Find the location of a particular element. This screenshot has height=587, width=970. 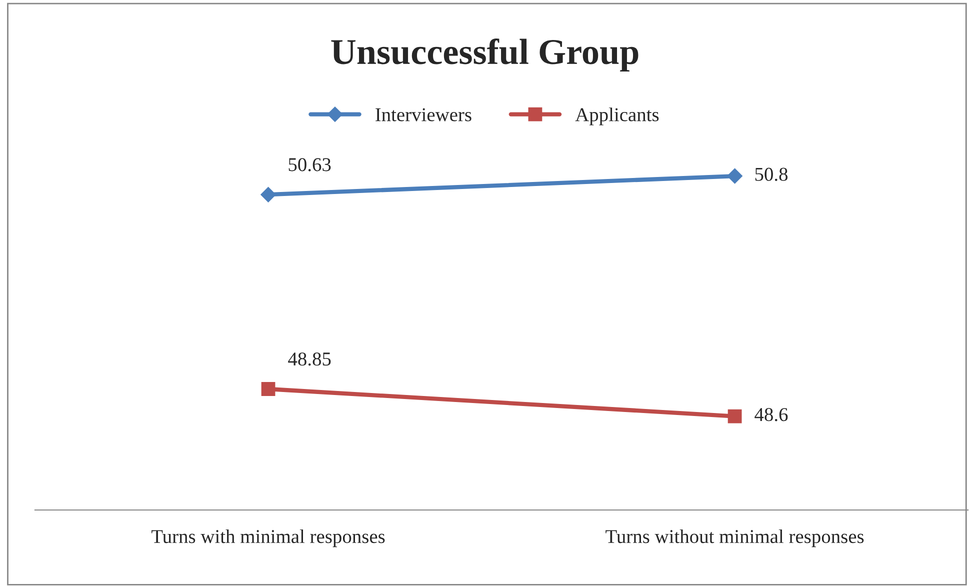

legend-label: Interviewers is located at coordinates (424, 115).